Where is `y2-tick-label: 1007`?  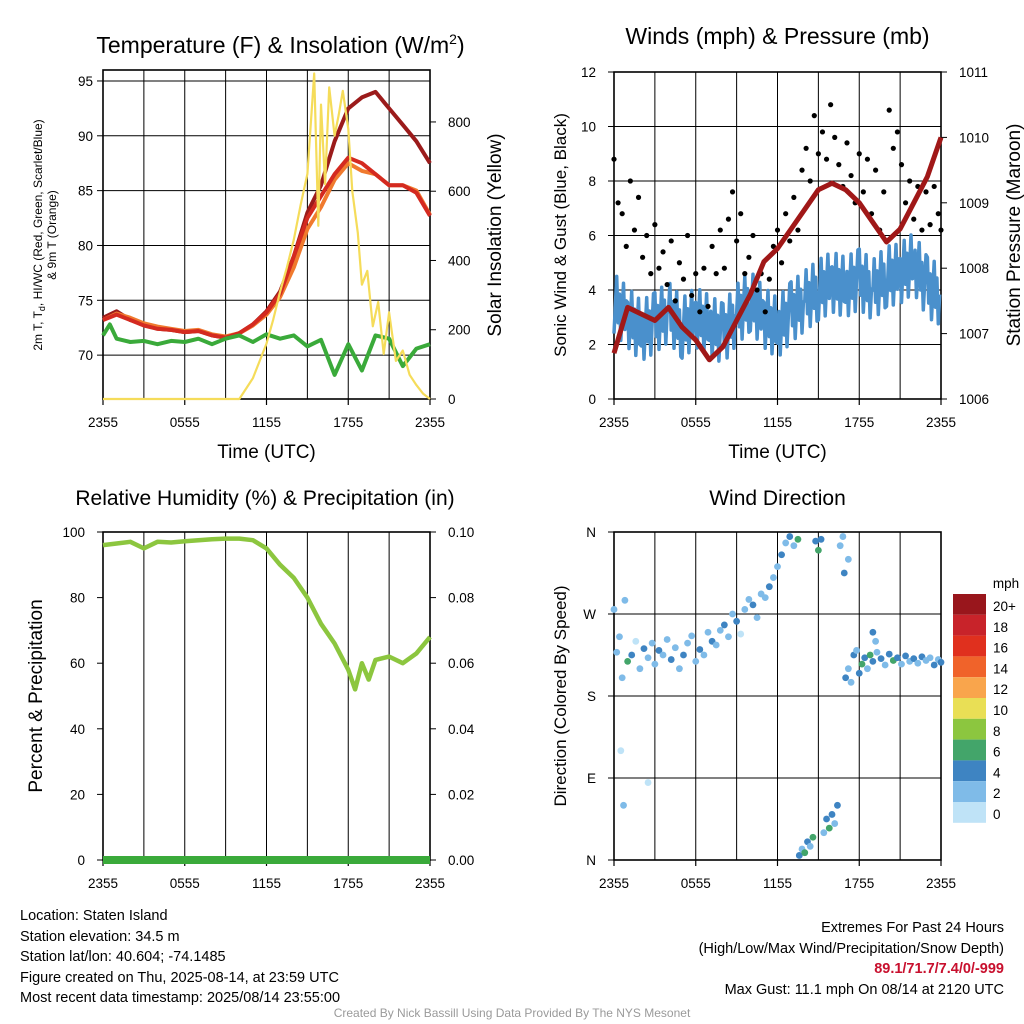
y2-tick-label: 1007 is located at coordinates (974, 334).